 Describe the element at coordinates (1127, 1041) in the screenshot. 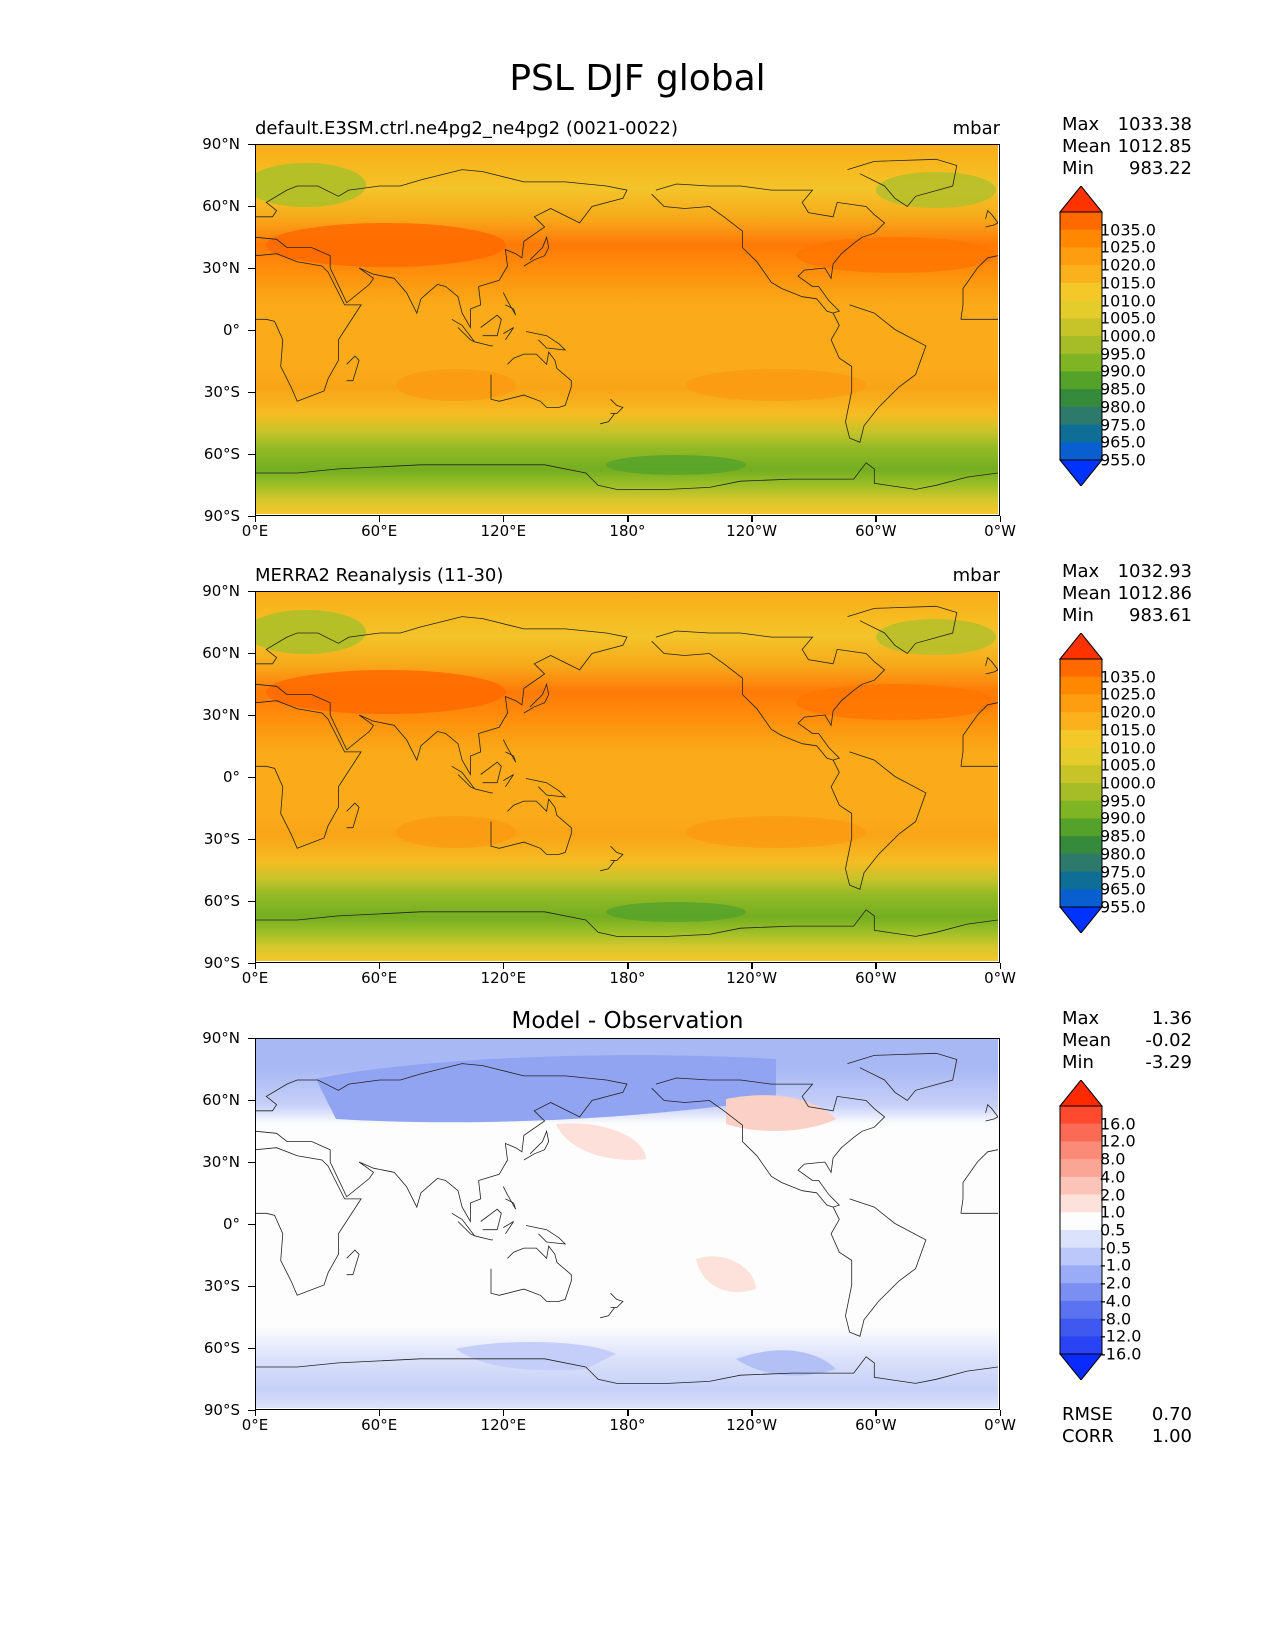

I see `stats-block: Max 1.36 Mean -0.02 Min -3.29` at that location.